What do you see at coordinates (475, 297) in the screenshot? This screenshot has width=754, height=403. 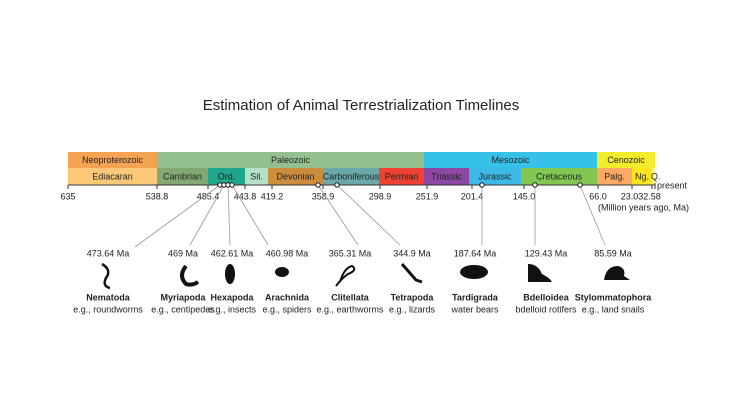 I see `group-name: Tardigrada` at bounding box center [475, 297].